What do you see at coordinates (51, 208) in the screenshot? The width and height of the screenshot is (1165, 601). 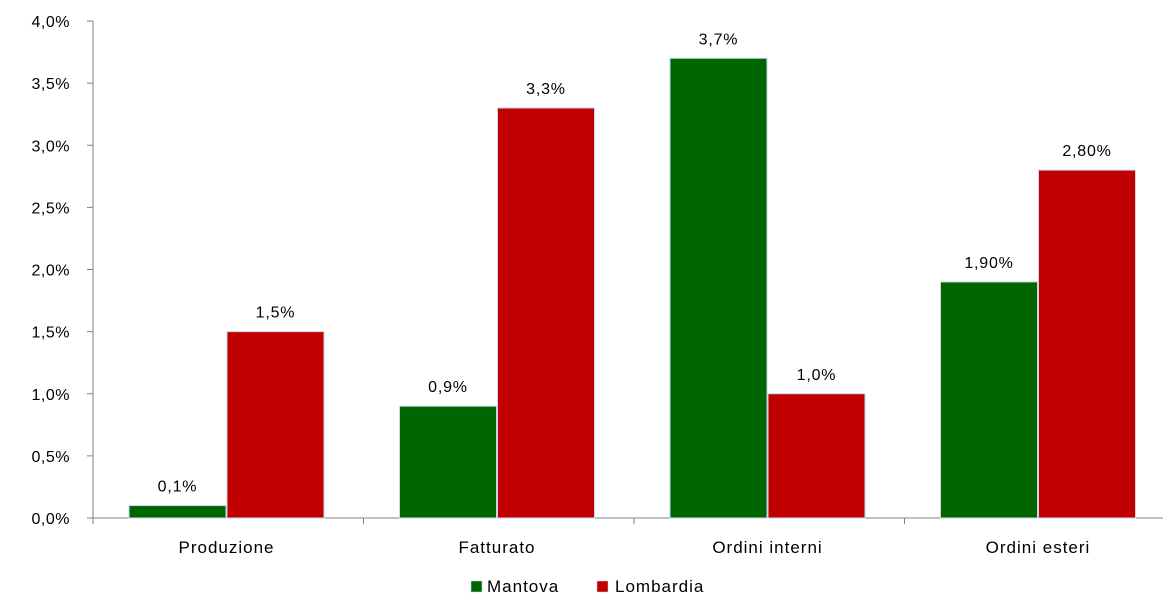 I see `y-tick-label: 2,5%` at bounding box center [51, 208].